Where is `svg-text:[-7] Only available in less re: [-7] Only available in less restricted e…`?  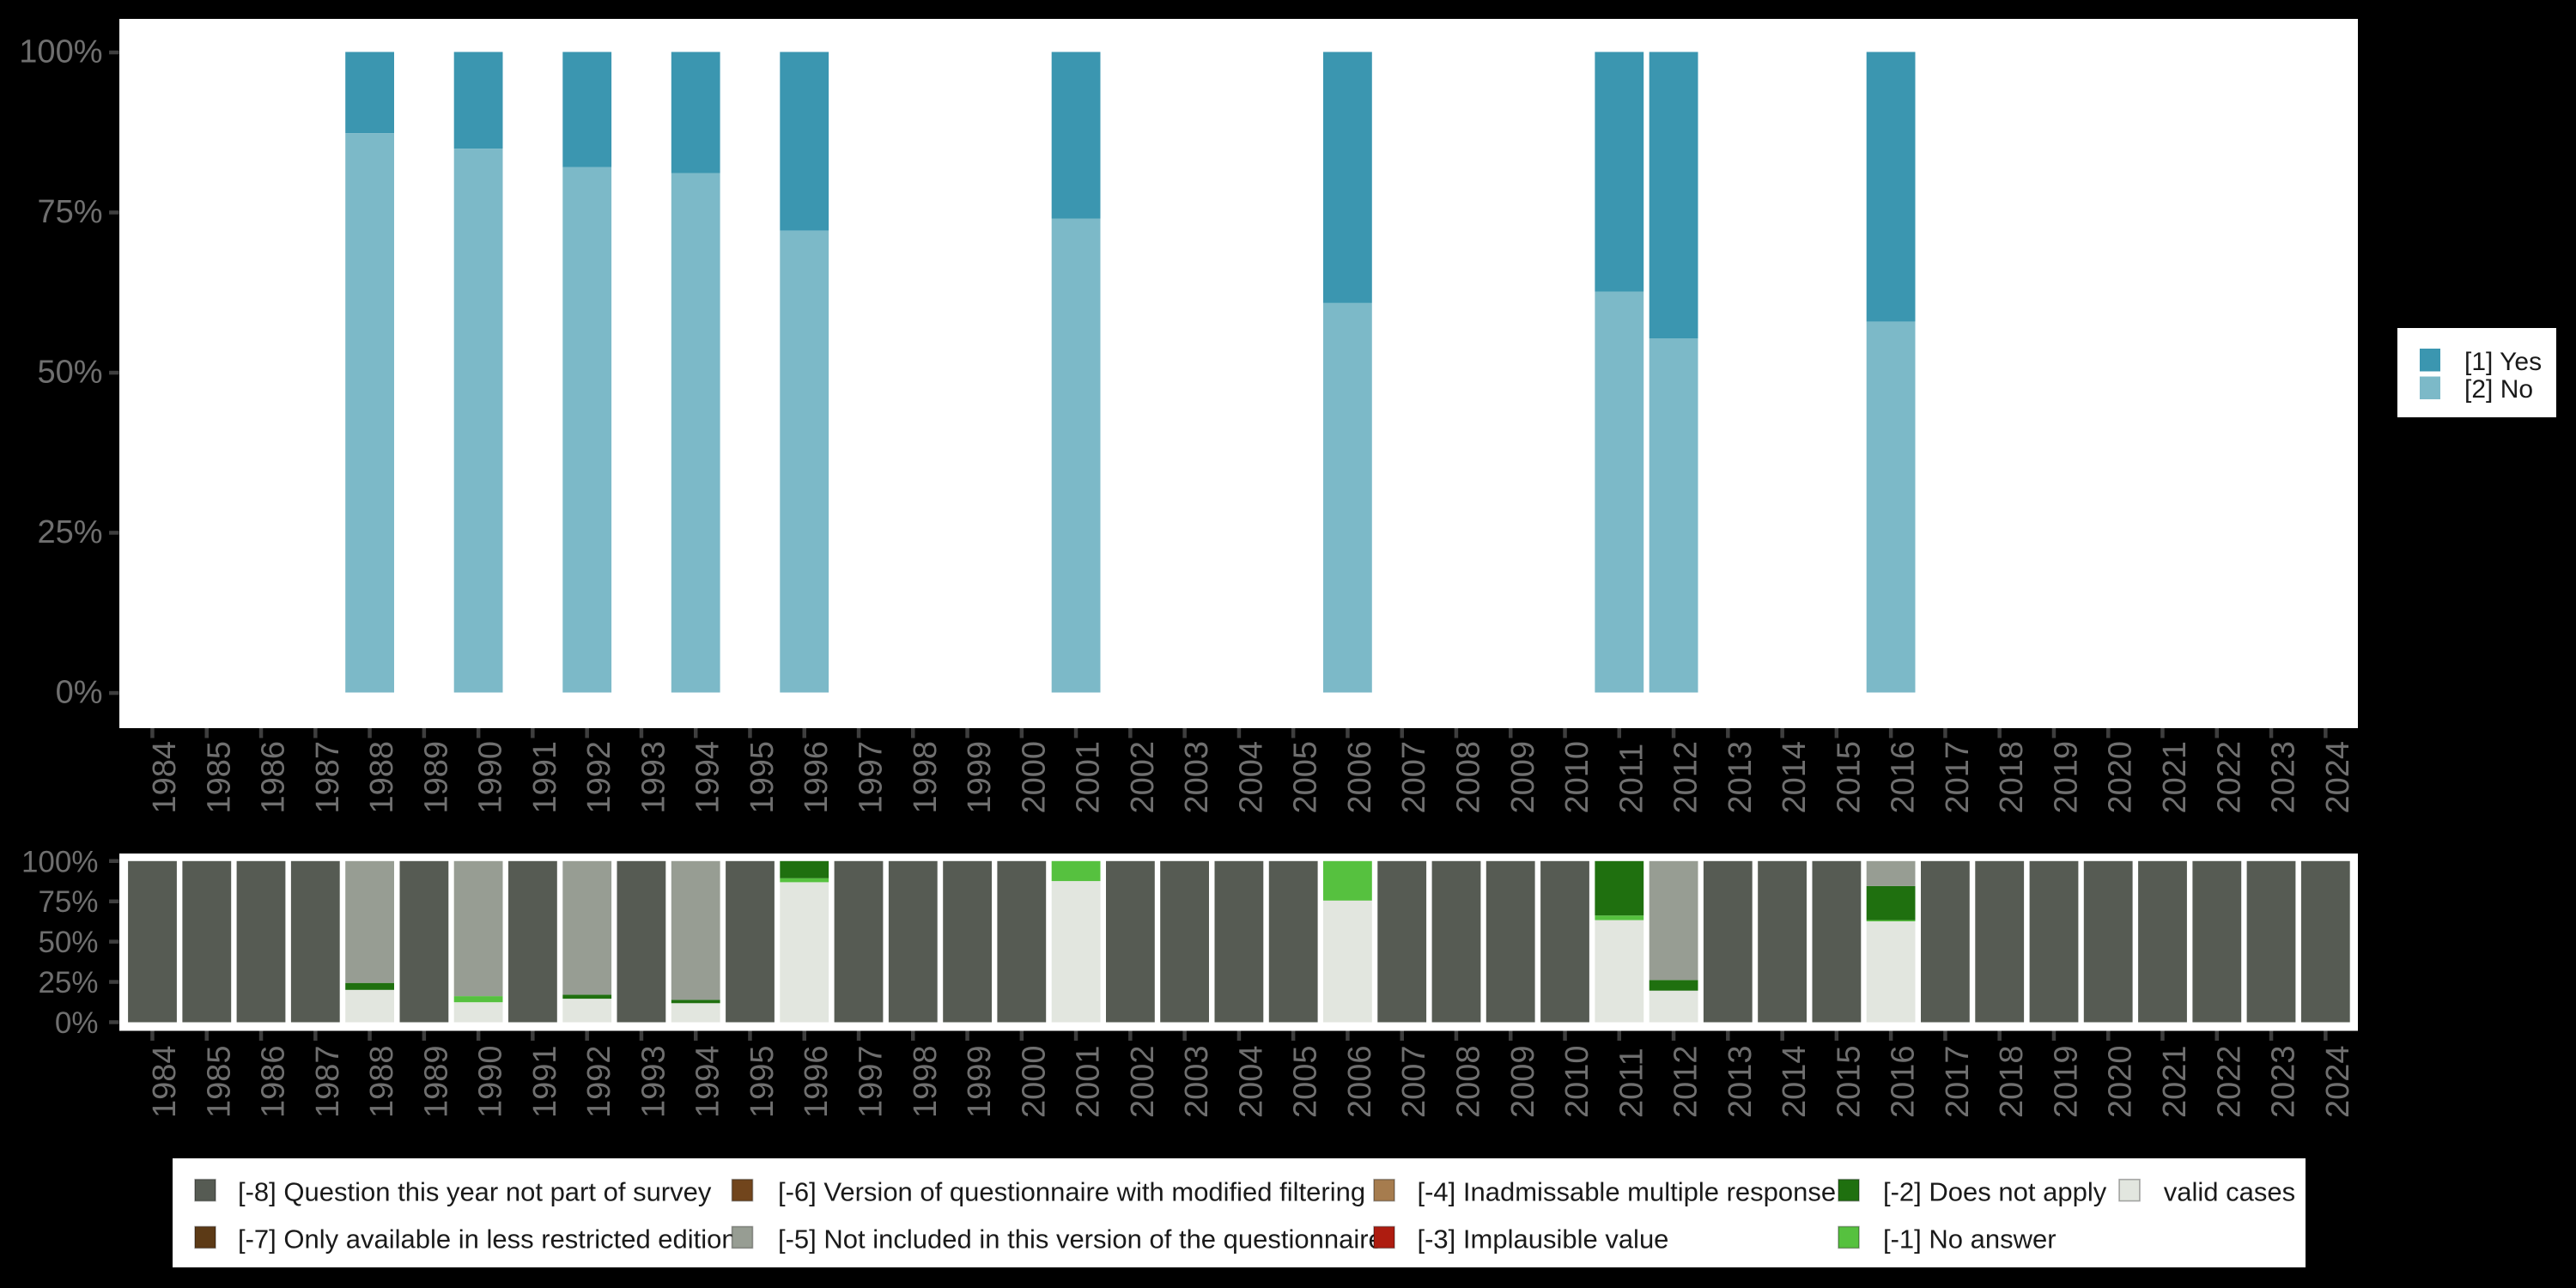
svg-text:[-7] Only available in less re: [-7] Only available in less restricted e… is located at coordinates (488, 1239).